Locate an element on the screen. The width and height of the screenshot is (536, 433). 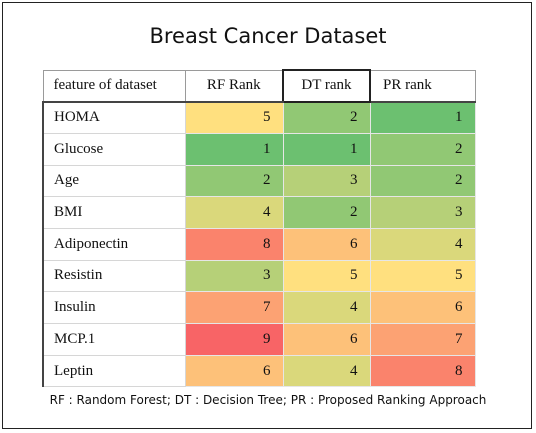
table-row: Resistin 3 5 5 is located at coordinates (259, 276).